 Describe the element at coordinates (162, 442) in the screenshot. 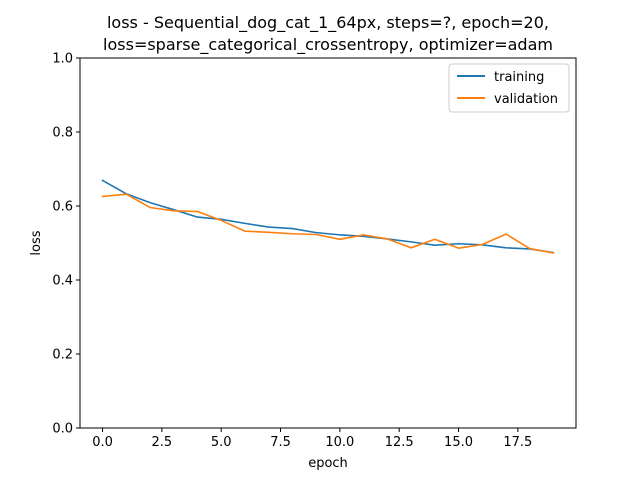

I see `x-tick-label: 2.5` at that location.